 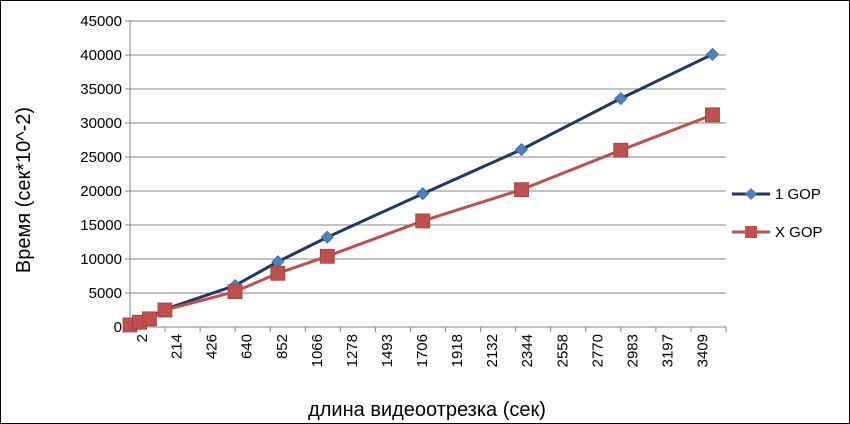 I want to click on x-tick-label: 1918, so click(x=457, y=350).